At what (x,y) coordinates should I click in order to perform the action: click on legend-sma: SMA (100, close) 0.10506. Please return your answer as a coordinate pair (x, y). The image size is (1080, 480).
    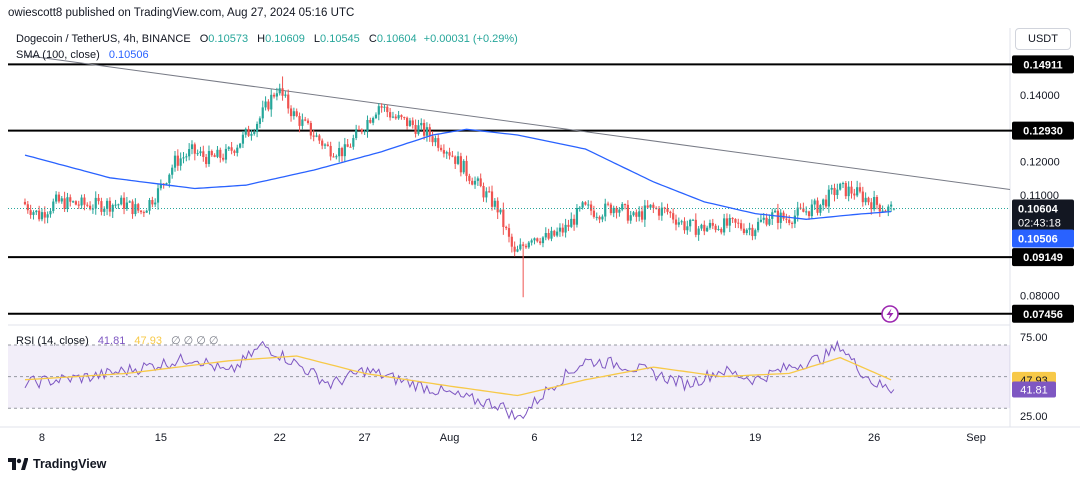
    Looking at the image, I should click on (82, 55).